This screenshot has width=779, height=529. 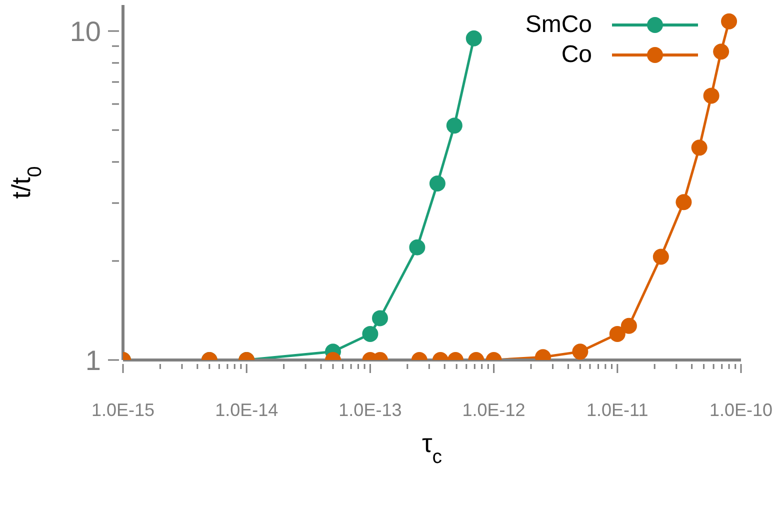 What do you see at coordinates (246, 410) in the screenshot?
I see `x-tick-label: 1.0E-14` at bounding box center [246, 410].